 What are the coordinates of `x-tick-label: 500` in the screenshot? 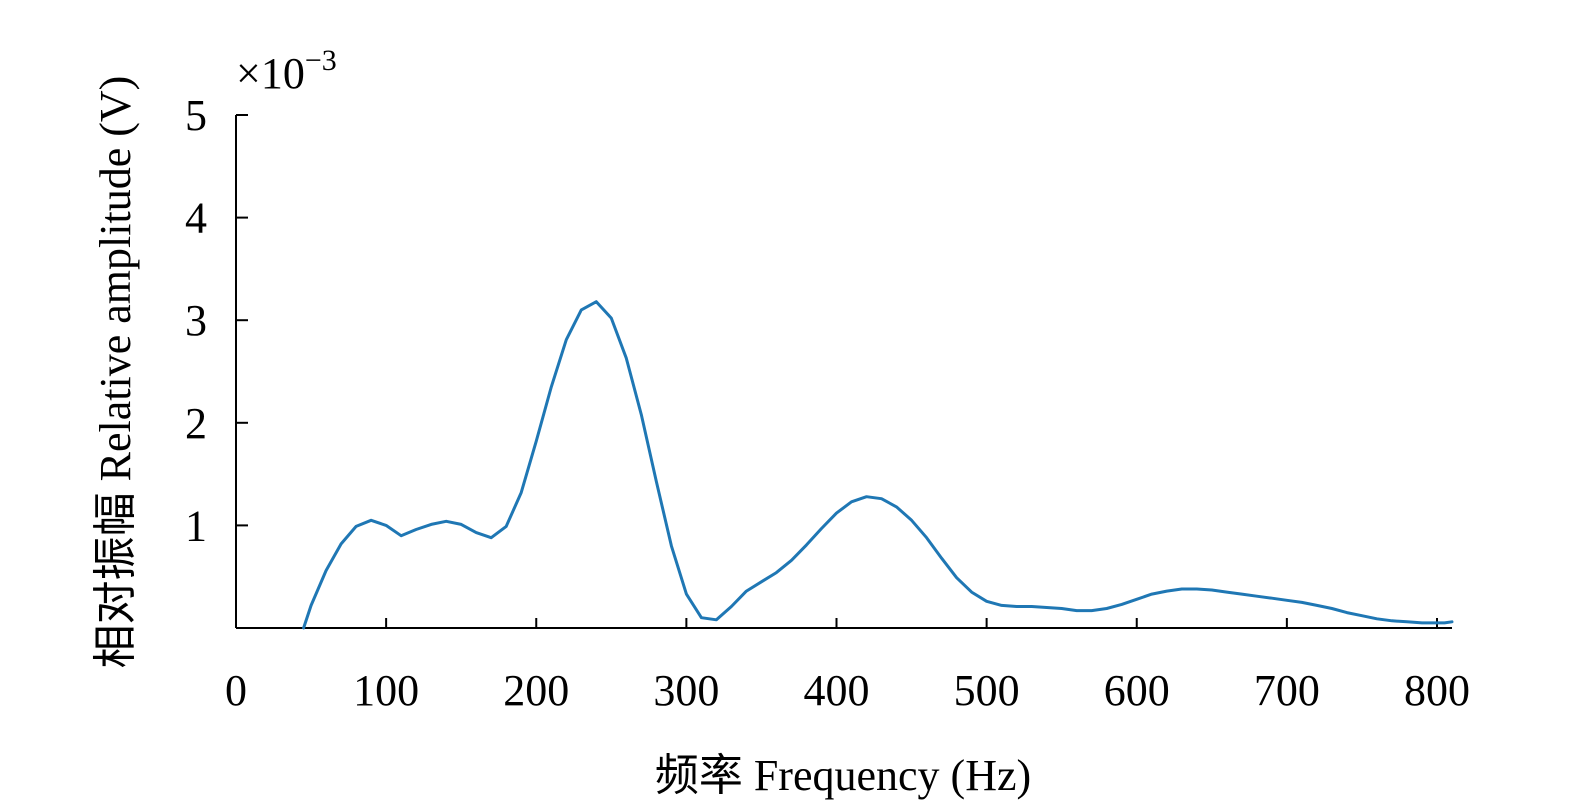 It's located at (987, 690).